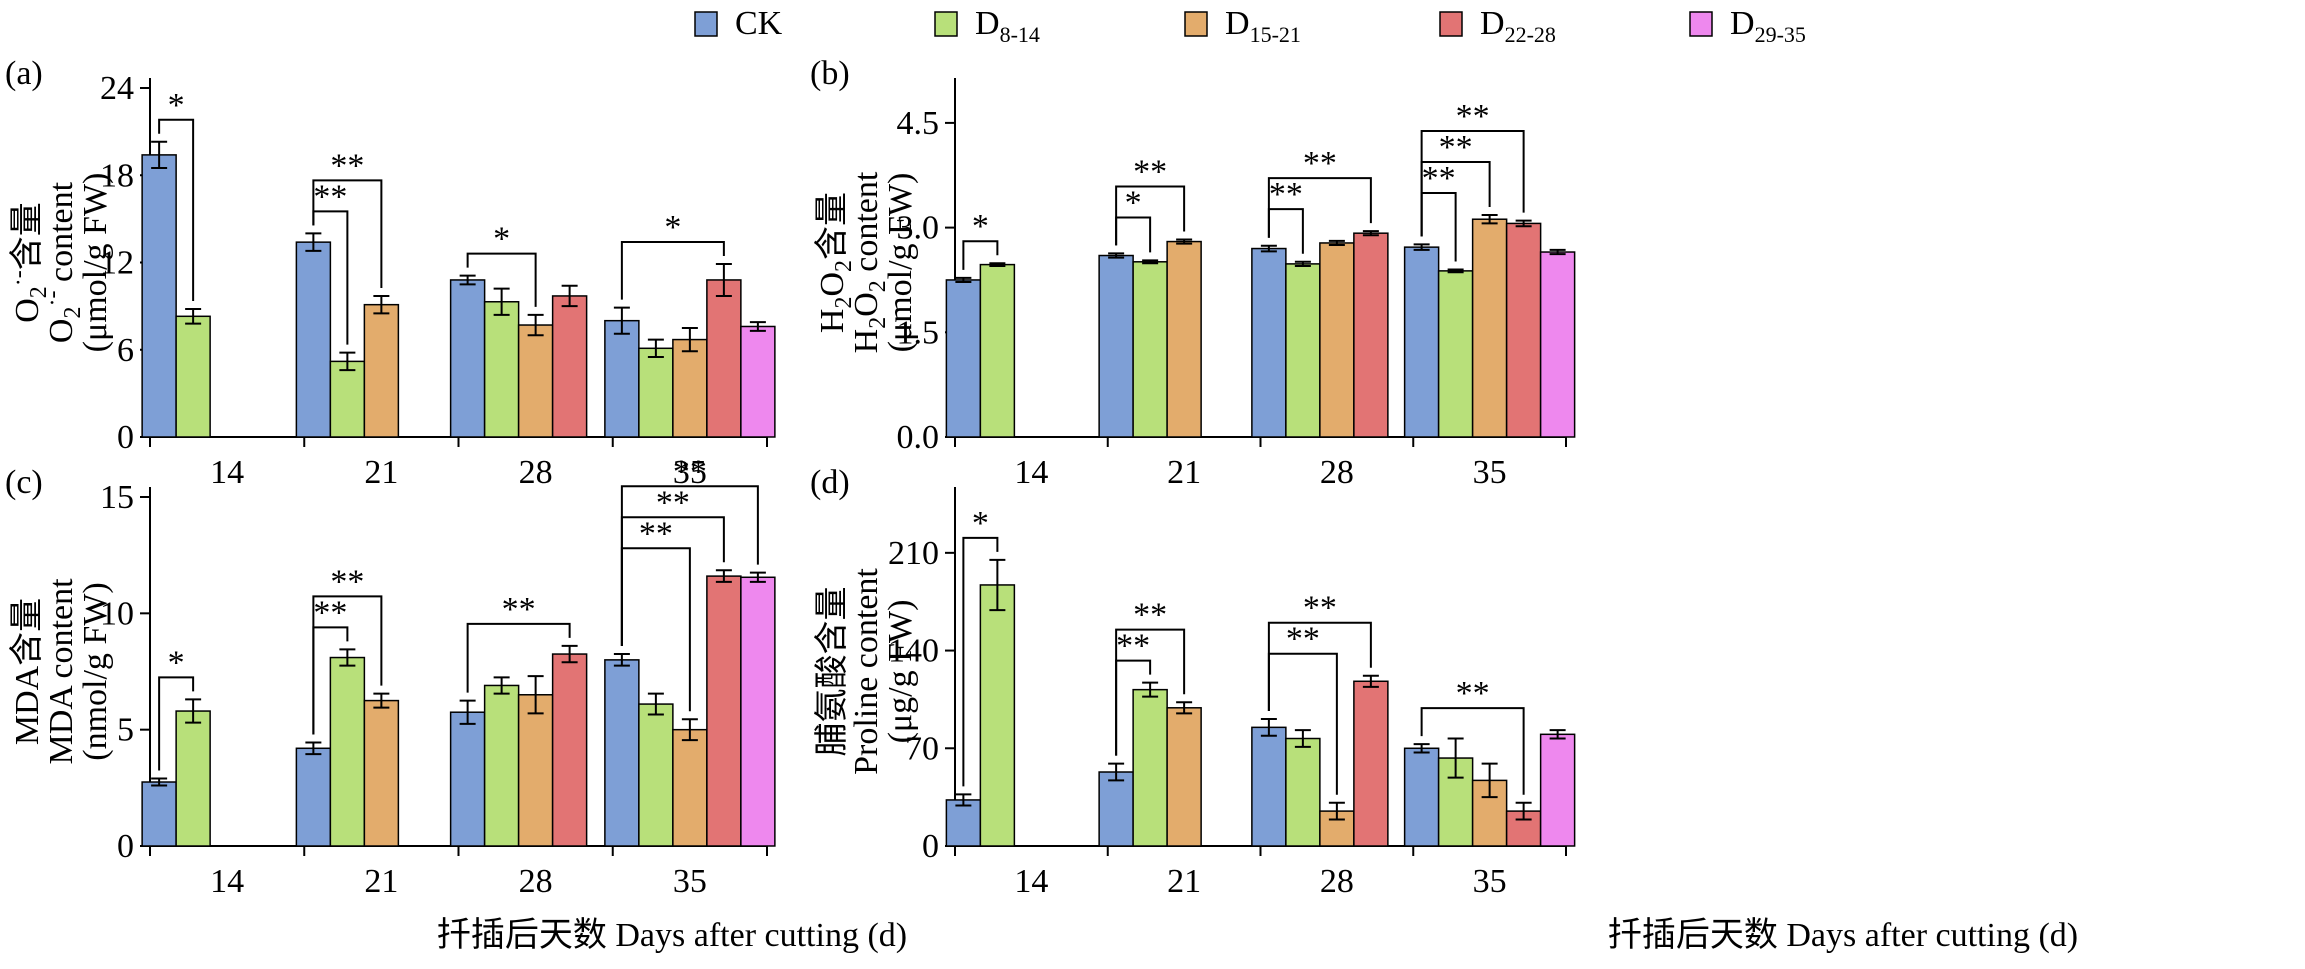 The height and width of the screenshot is (969, 2305). What do you see at coordinates (24, 73) in the screenshot?
I see `panel-label: (a)` at bounding box center [24, 73].